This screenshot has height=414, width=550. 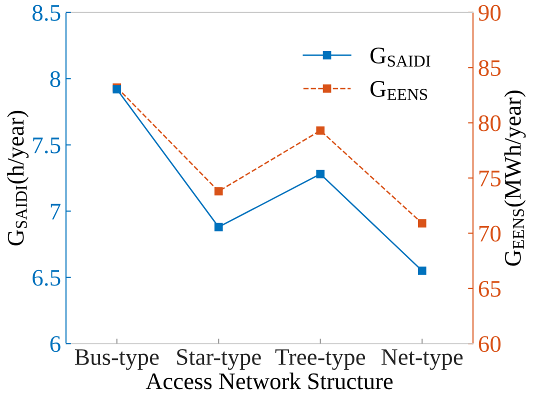 What do you see at coordinates (515, 178) in the screenshot?
I see `y2-axis-title: G$_{EENS}$(MWh/year)` at bounding box center [515, 178].